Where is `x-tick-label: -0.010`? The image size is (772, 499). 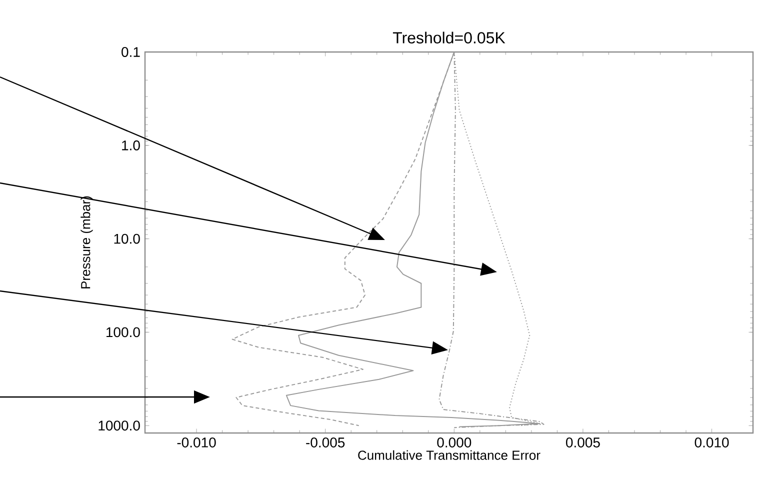 x-tick-label: -0.010 is located at coordinates (196, 443).